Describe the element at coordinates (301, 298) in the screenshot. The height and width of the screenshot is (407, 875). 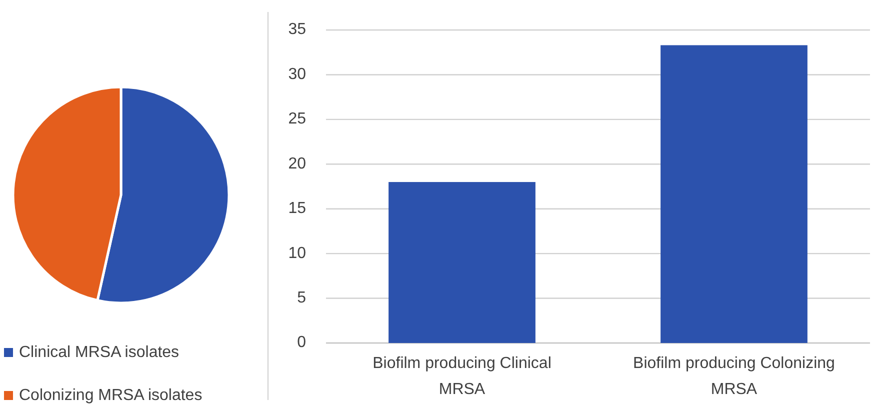
I see `y-tick-label: 5` at that location.